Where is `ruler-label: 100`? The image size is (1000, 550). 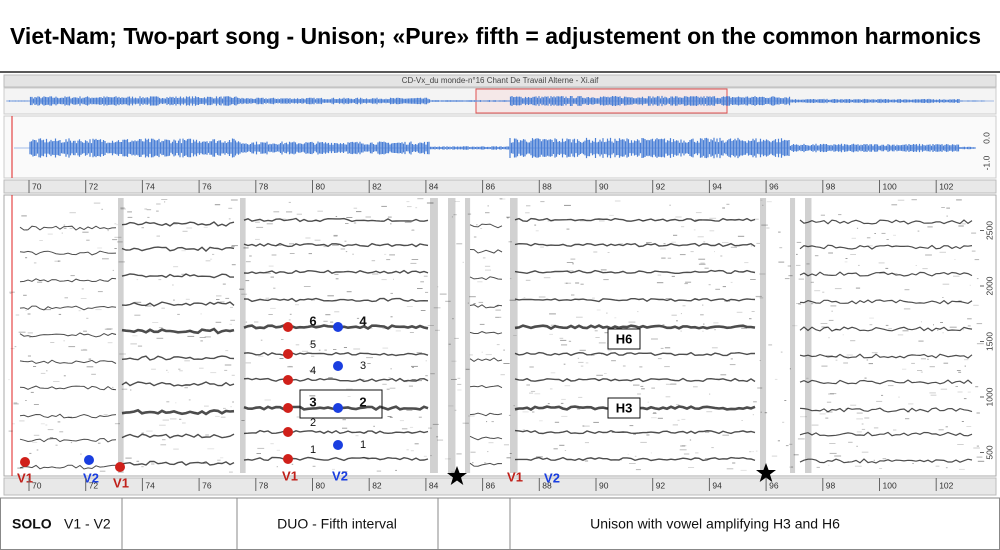
ruler-label: 100 is located at coordinates (890, 186).